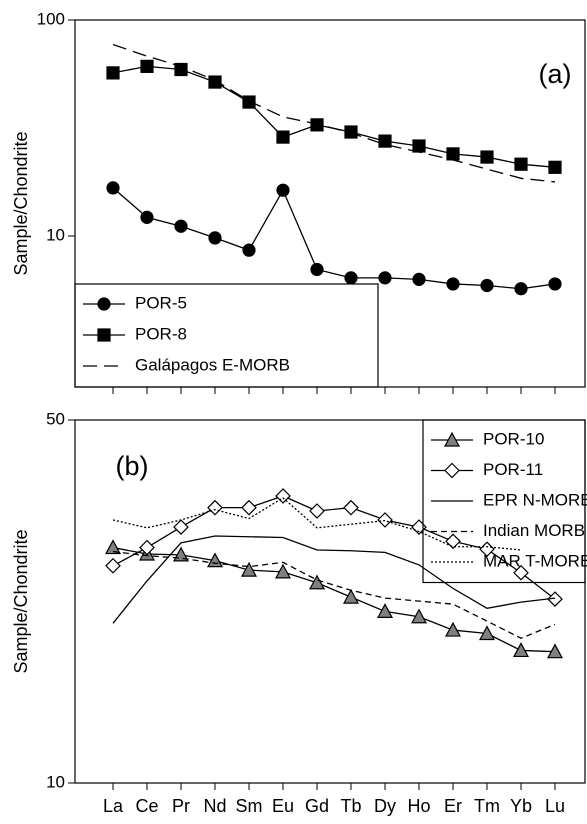 This screenshot has width=587, height=824. Describe the element at coordinates (283, 806) in the screenshot. I see `x-tick-label: Eu` at that location.